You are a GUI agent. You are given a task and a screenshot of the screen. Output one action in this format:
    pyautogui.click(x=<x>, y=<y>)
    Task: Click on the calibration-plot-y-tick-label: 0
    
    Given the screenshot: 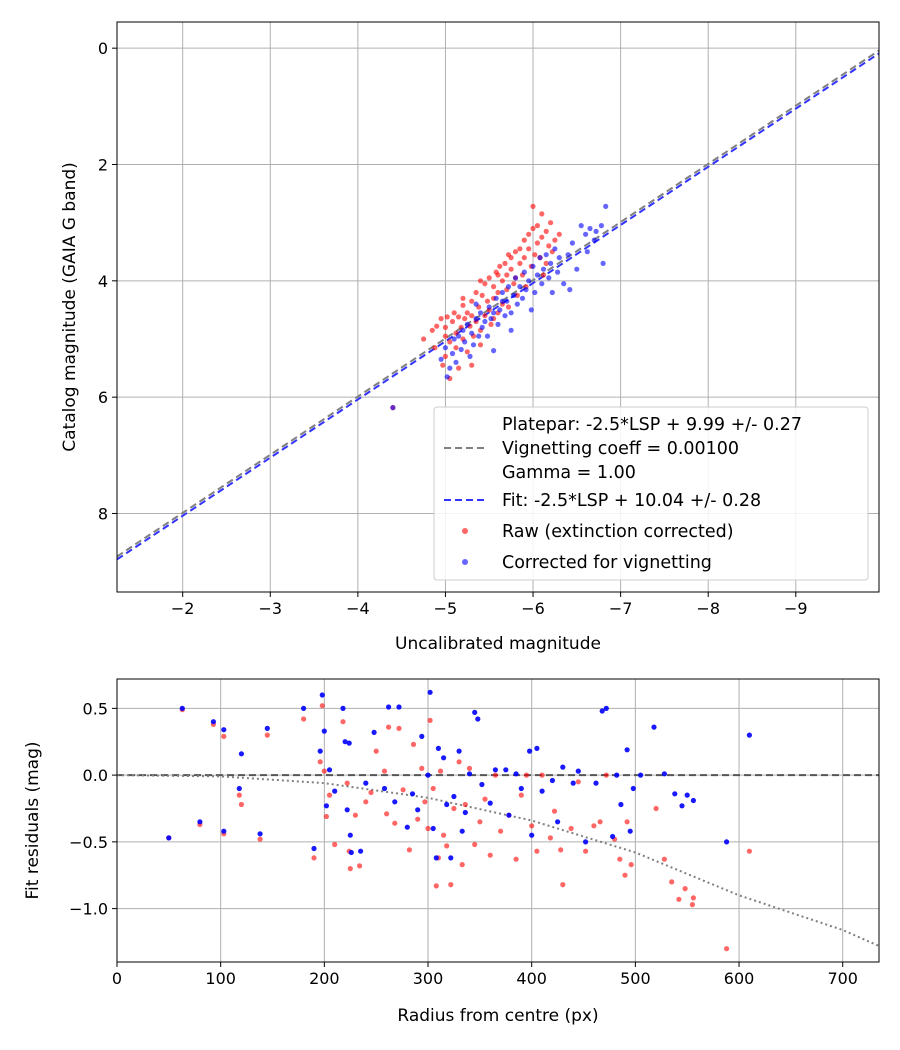 What is the action you would take?
    pyautogui.click(x=103, y=48)
    